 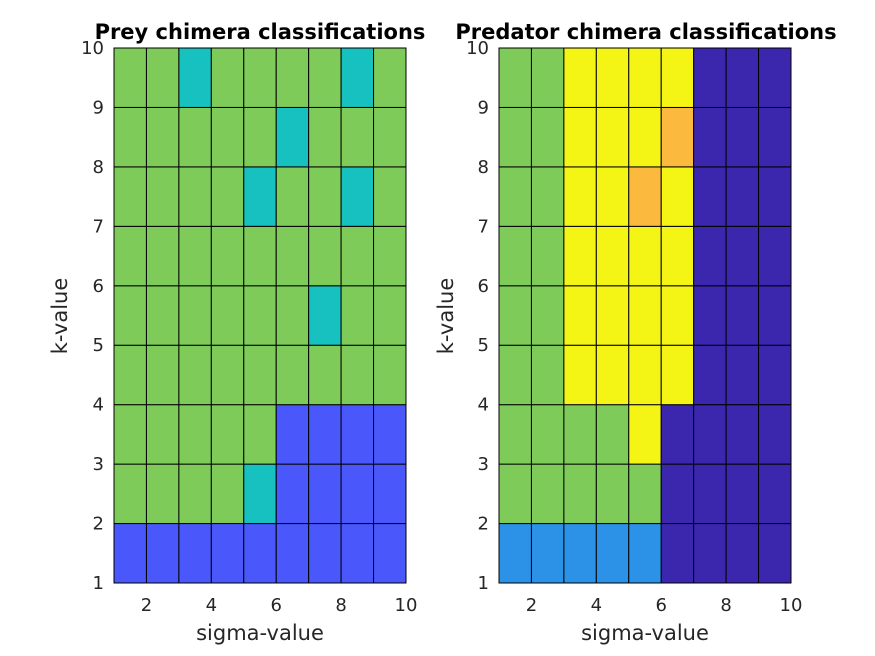 What do you see at coordinates (98, 405) in the screenshot?
I see `prey-y-tick-label: 4` at bounding box center [98, 405].